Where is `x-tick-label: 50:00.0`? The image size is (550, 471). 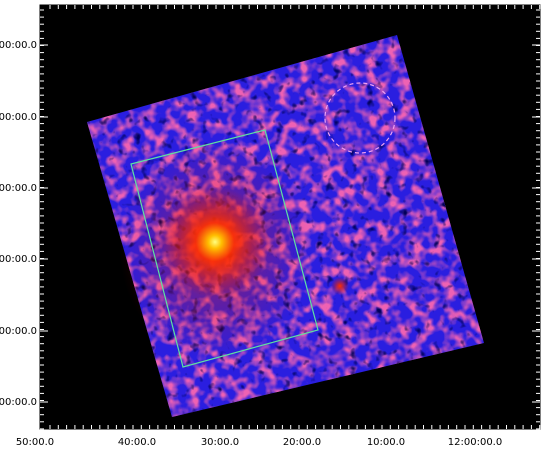 x-tick-label: 50:00.0 is located at coordinates (35, 442).